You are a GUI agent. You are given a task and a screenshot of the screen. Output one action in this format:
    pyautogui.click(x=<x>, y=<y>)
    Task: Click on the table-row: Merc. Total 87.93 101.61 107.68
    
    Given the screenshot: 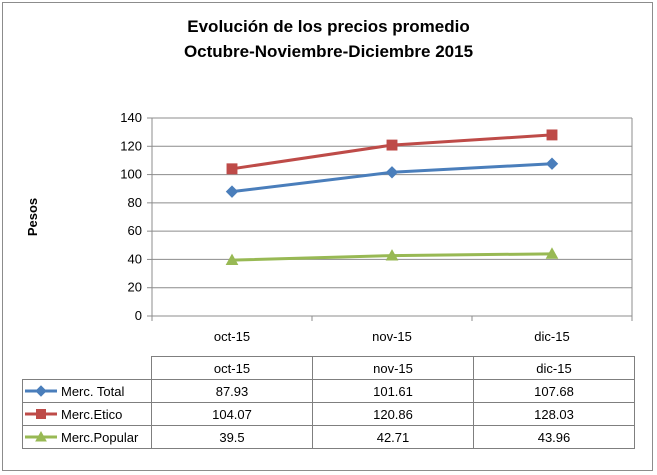 What is the action you would take?
    pyautogui.click(x=328, y=391)
    